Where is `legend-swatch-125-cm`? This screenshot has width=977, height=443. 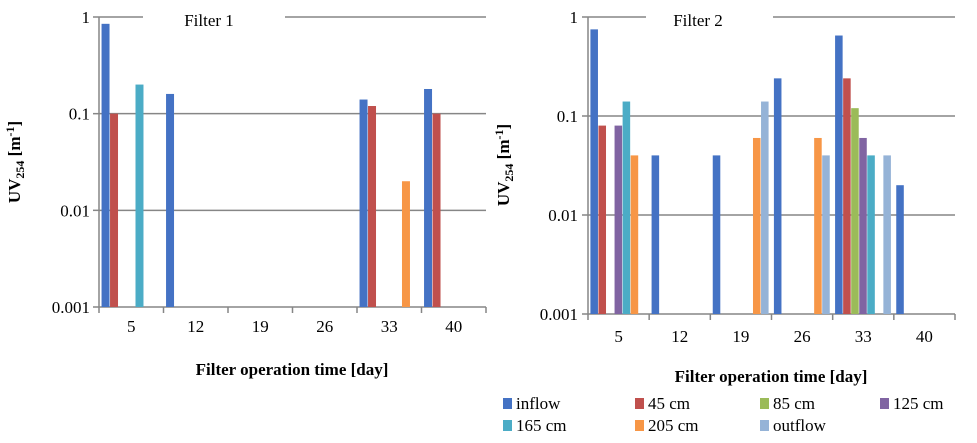 legend-swatch-125-cm is located at coordinates (884, 403).